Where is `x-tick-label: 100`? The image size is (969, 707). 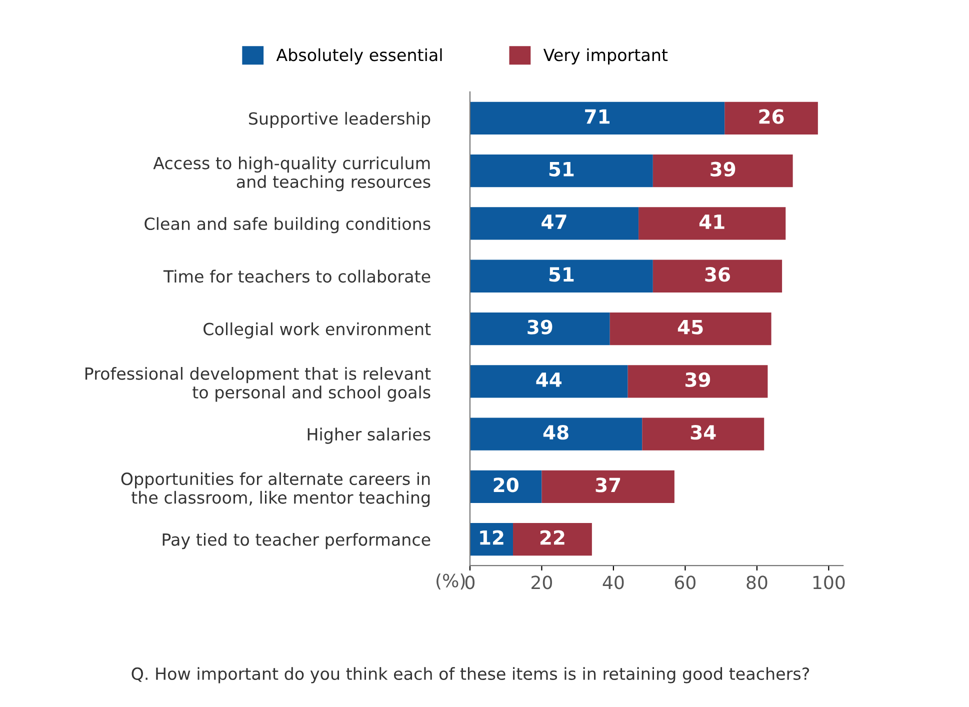
x-tick-label: 100 is located at coordinates (829, 583).